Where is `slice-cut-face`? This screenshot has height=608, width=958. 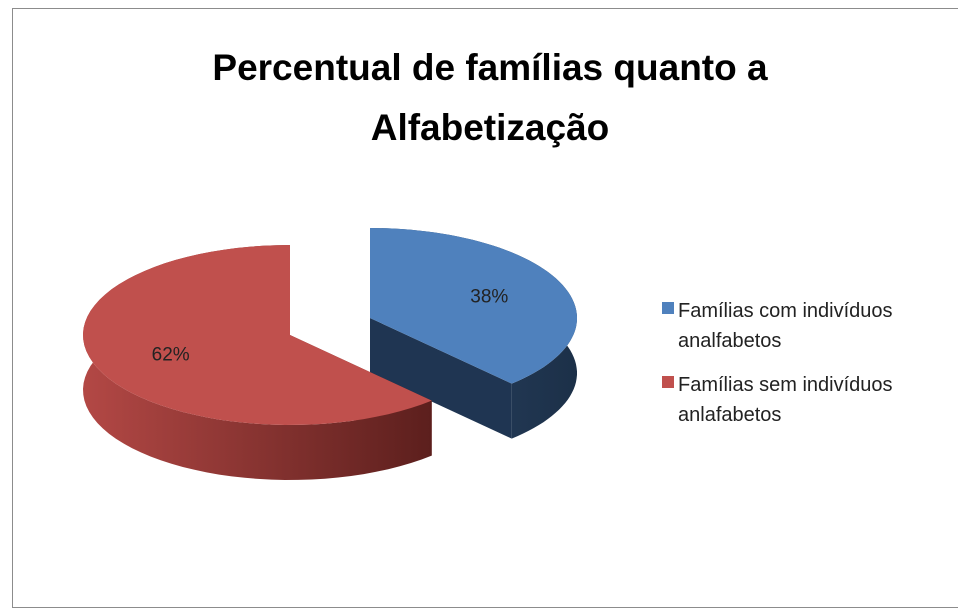
slice-cut-face is located at coordinates (441, 378).